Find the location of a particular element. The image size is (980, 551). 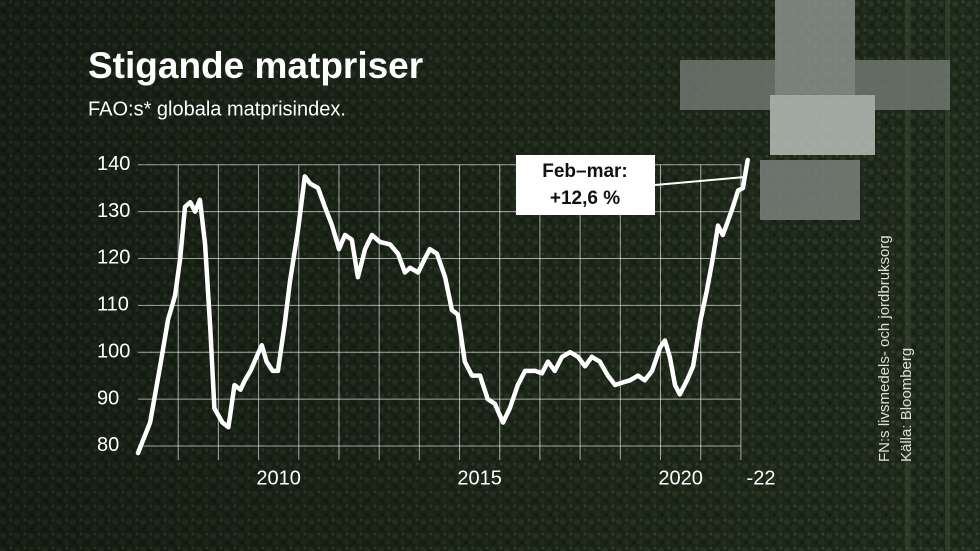

annotation: Feb–mar: +12,6 % is located at coordinates (631, 185).